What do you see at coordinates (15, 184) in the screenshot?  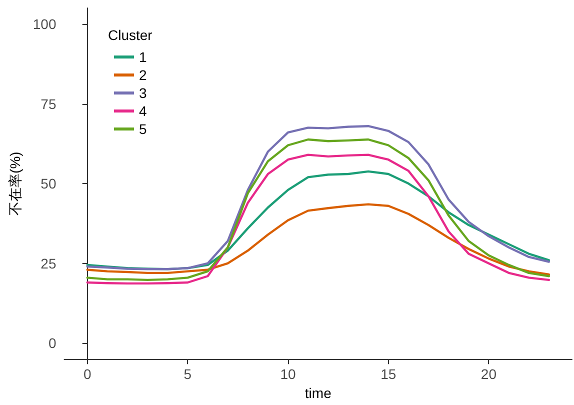 I see `y-axis-title: 不在率(%)` at bounding box center [15, 184].